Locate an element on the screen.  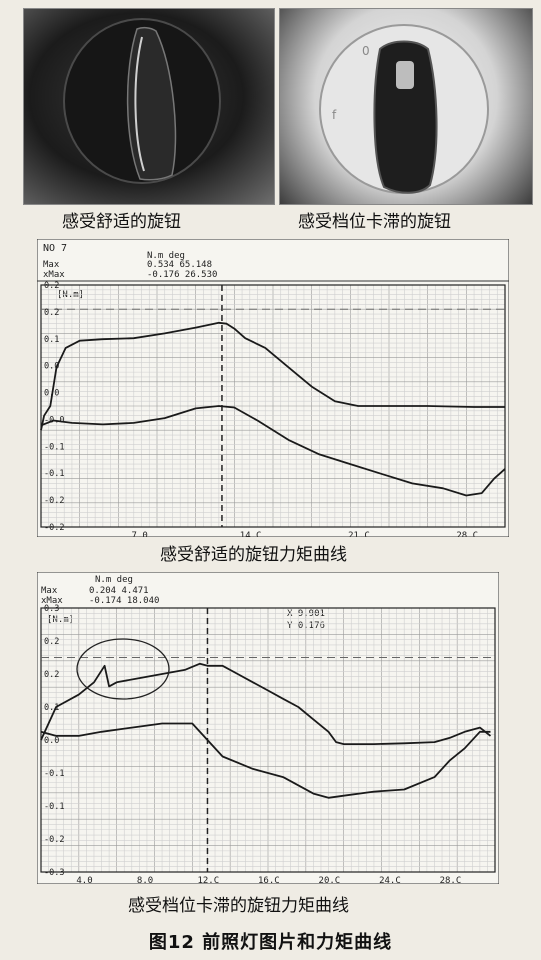
chart2-max-label: Max is located at coordinates (49, 591).